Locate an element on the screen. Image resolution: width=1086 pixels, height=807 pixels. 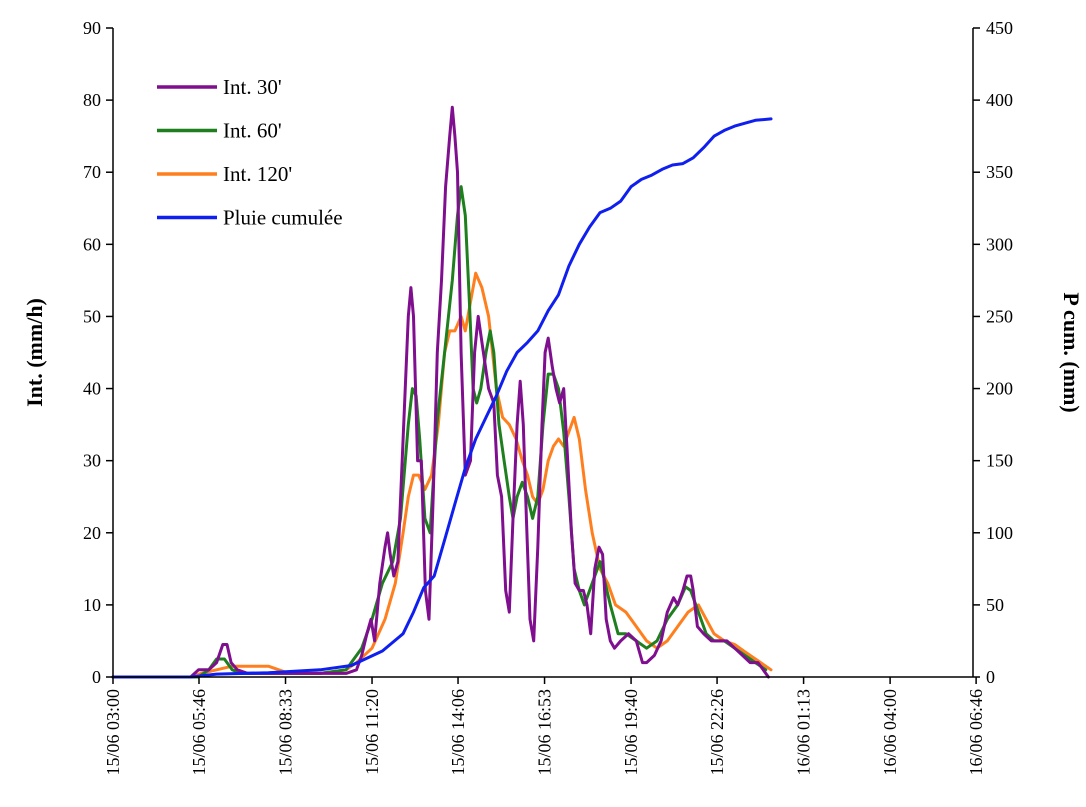
x-tick-label: 15/06 14:06 is located at coordinates (458, 732).